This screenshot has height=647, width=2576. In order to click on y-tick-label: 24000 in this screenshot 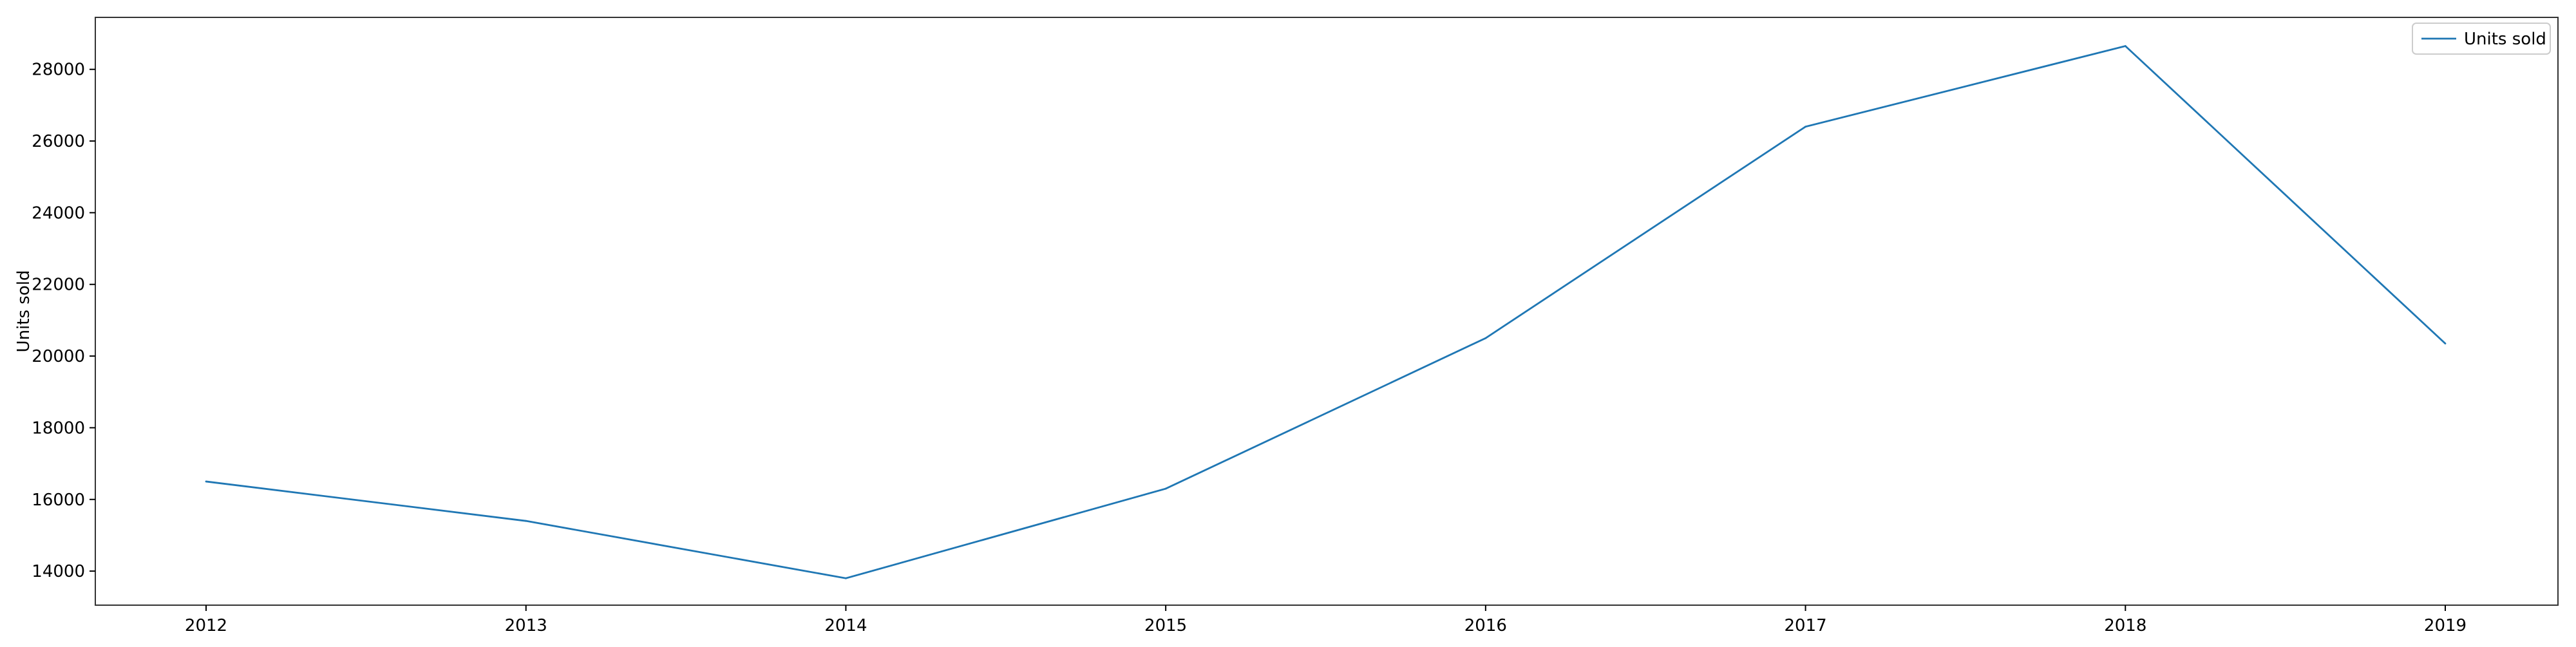, I will do `click(58, 213)`.